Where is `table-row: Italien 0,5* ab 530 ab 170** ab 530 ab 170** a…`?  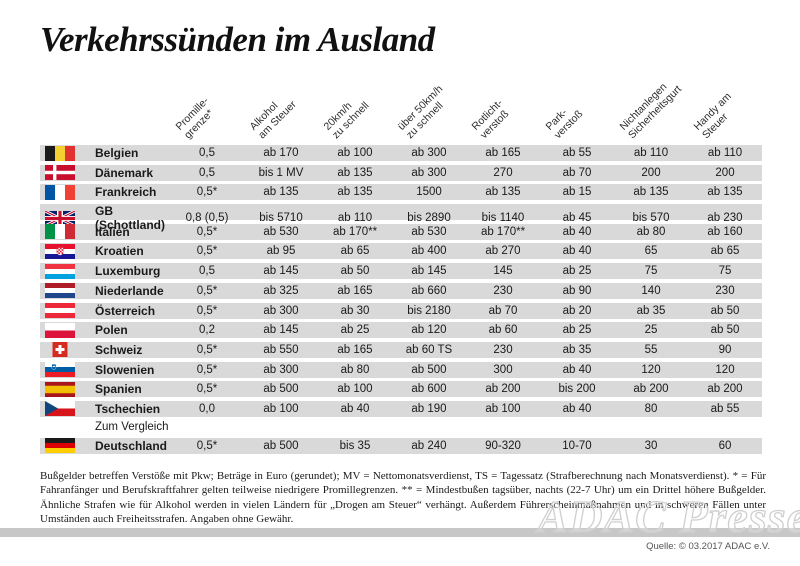
table-row: Italien 0,5* ab 530 ab 170** ab 530 ab 170** a… is located at coordinates (401, 231).